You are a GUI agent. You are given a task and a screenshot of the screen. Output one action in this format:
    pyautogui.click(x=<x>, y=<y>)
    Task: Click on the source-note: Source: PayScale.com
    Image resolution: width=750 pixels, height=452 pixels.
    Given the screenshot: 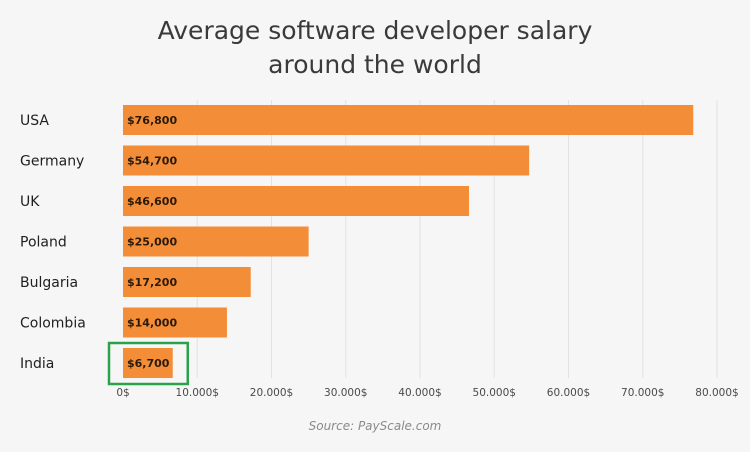 What is the action you would take?
    pyautogui.click(x=375, y=426)
    